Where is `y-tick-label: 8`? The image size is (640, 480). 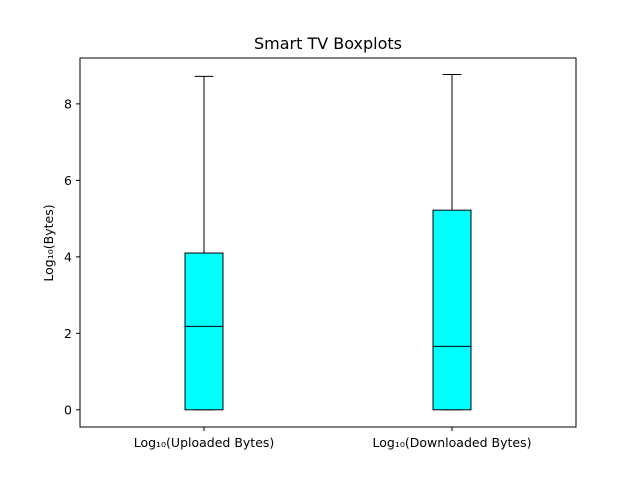 y-tick-label: 8 is located at coordinates (68, 103).